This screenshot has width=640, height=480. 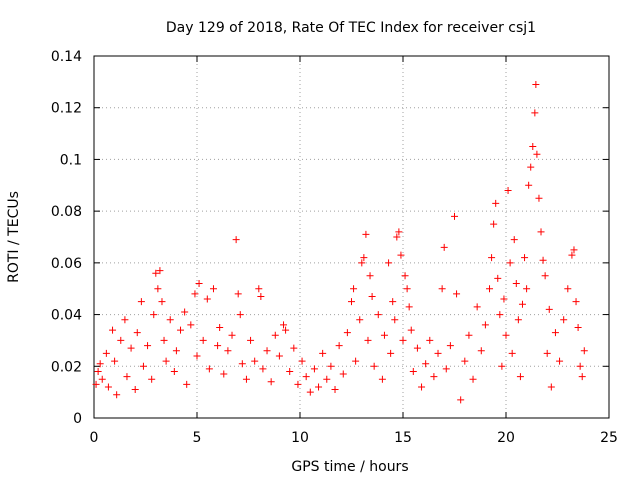 What do you see at coordinates (506, 438) in the screenshot?
I see `x-tick-label: 20` at bounding box center [506, 438].